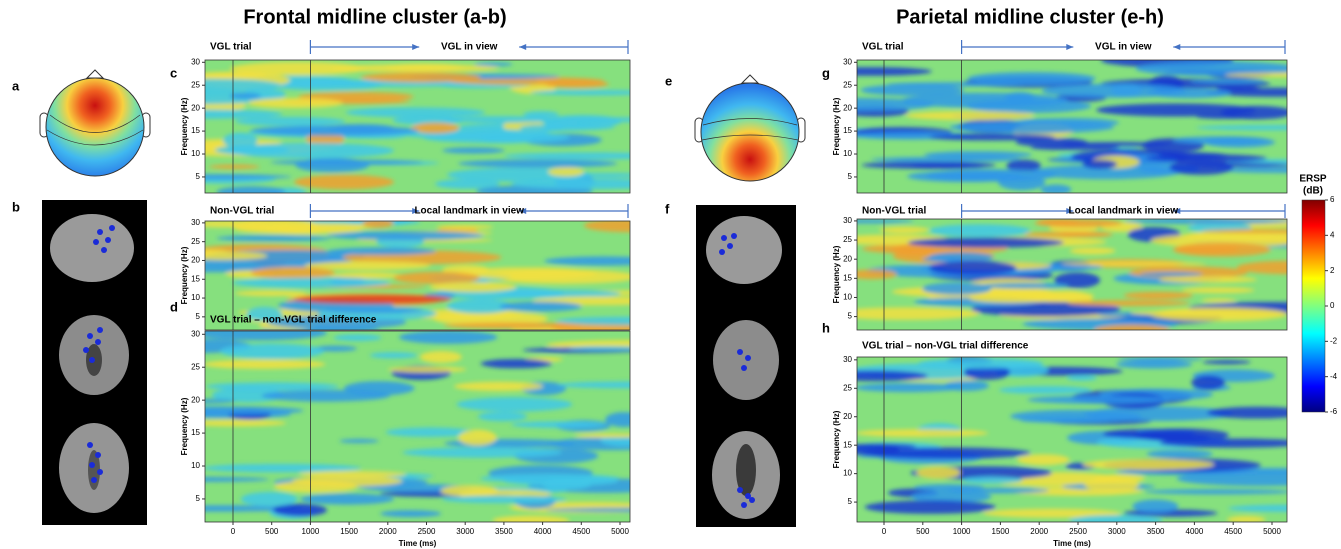 The height and width of the screenshot is (549, 1341). Describe the element at coordinates (1156, 531) in the screenshot. I see `x-tick-label: 3500` at that location.